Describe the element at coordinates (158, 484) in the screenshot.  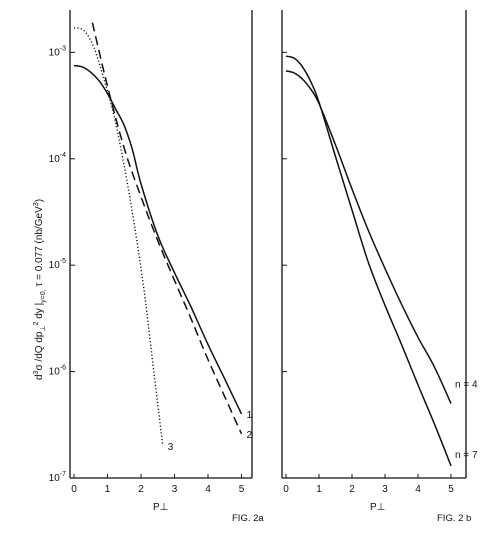
I see `panel-a-x-ticks: 0 1 2 3 4 5` at that location.